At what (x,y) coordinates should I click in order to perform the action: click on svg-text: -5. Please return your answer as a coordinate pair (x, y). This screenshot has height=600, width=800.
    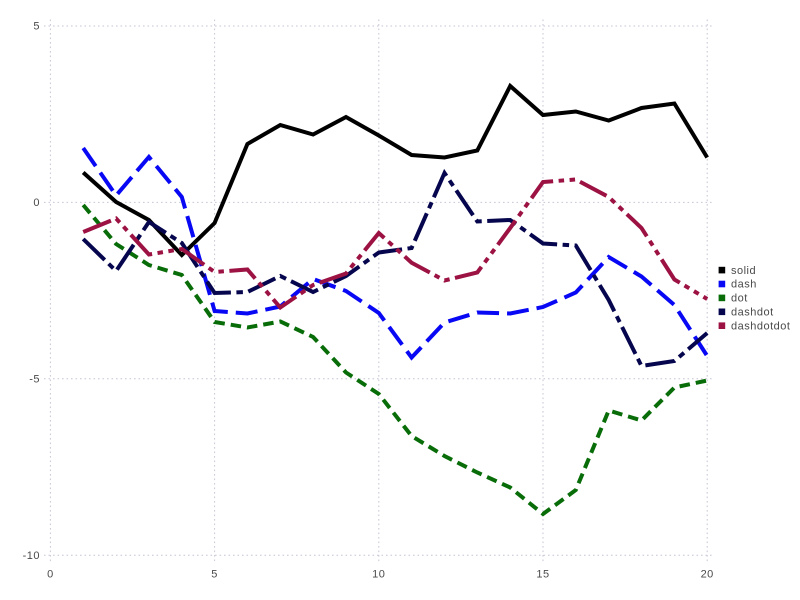
    Looking at the image, I should click on (34, 380).